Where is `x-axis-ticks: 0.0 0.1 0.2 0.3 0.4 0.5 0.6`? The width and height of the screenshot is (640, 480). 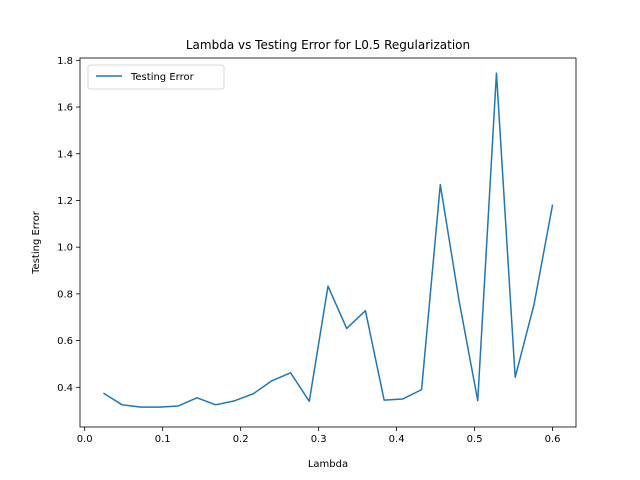 x-axis-ticks: 0.0 0.1 0.2 0.3 0.4 0.5 0.6 is located at coordinates (319, 436).